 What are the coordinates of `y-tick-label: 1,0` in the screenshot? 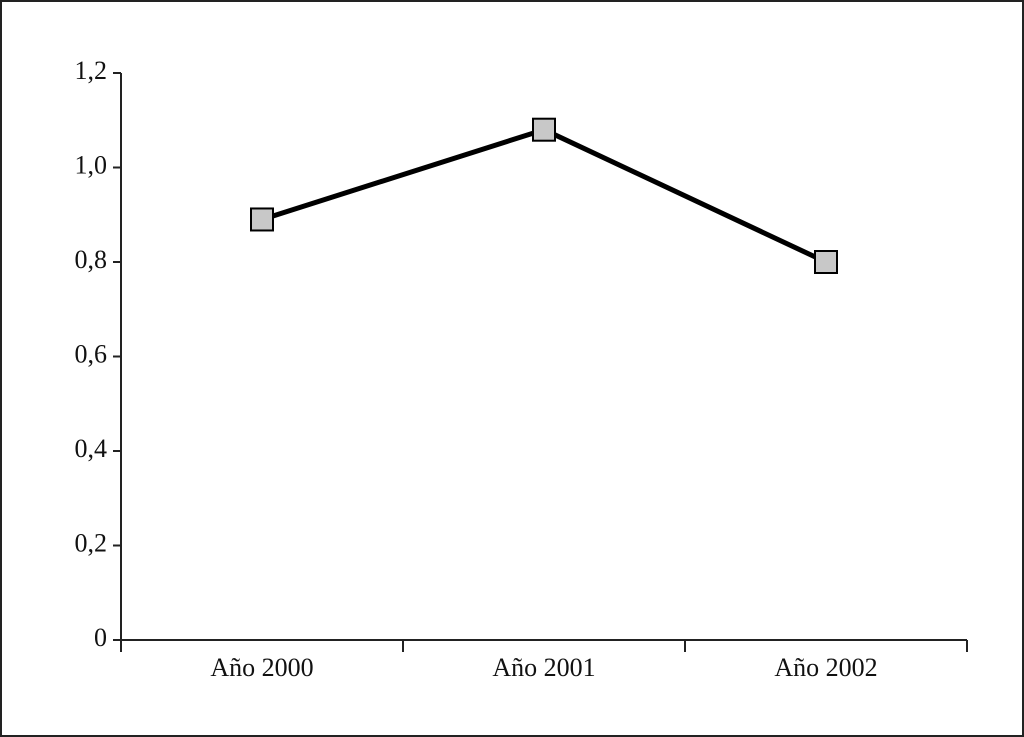 It's located at (91, 164).